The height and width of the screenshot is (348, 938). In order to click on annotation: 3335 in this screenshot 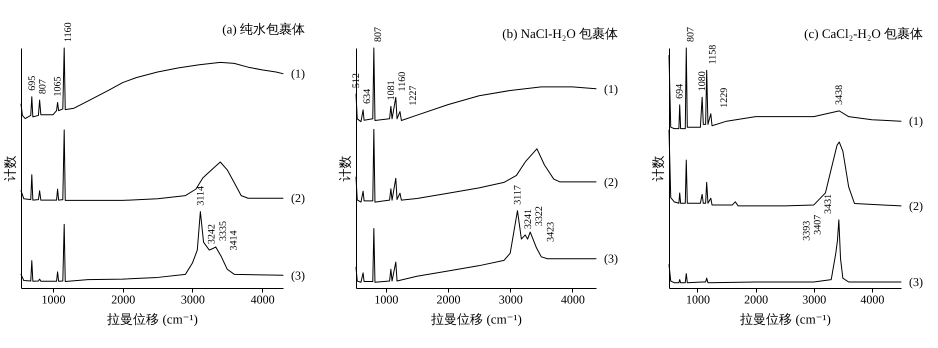, I will do `click(223, 230)`.